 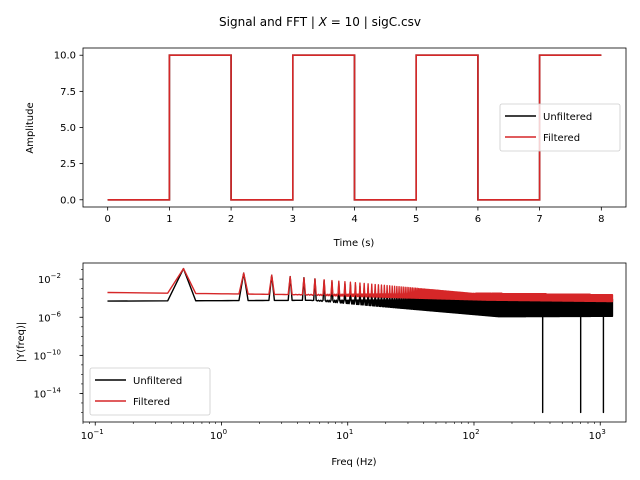 I want to click on y-tick-label: 10.0, so click(x=65, y=56).